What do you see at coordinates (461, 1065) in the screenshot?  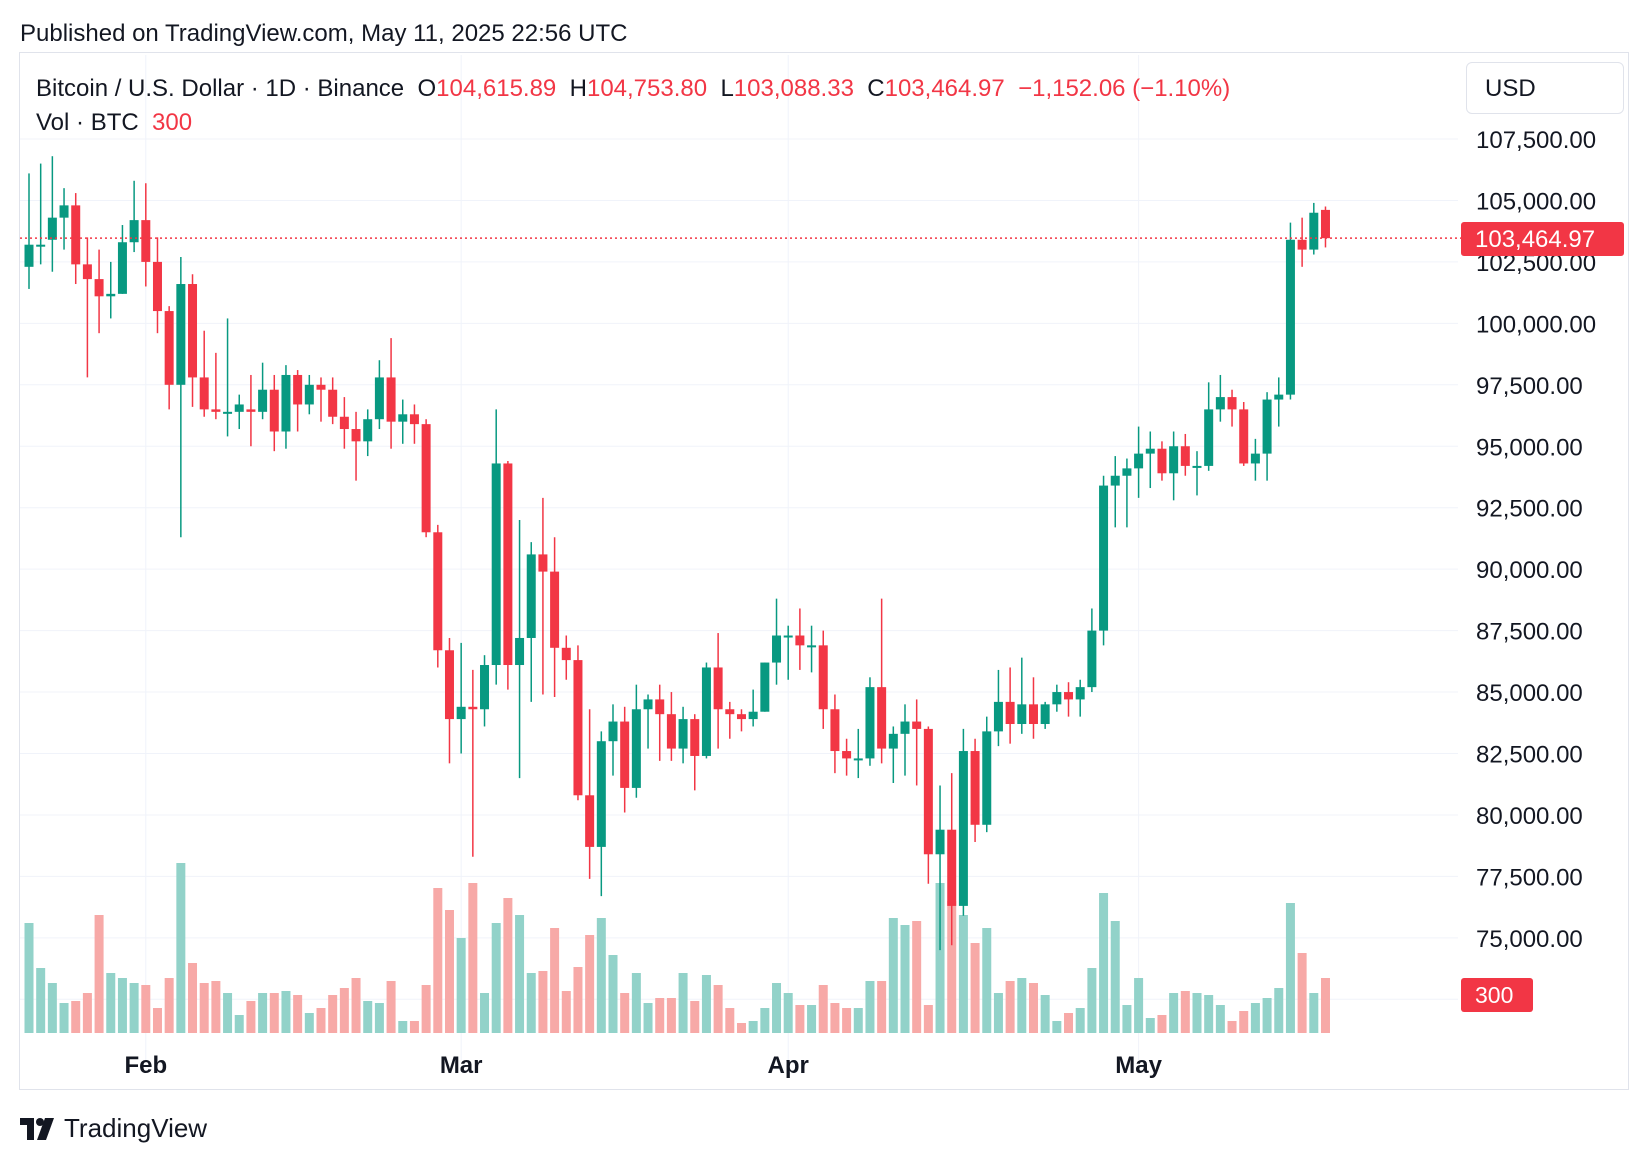 I see `x-tick-label: Mar` at bounding box center [461, 1065].